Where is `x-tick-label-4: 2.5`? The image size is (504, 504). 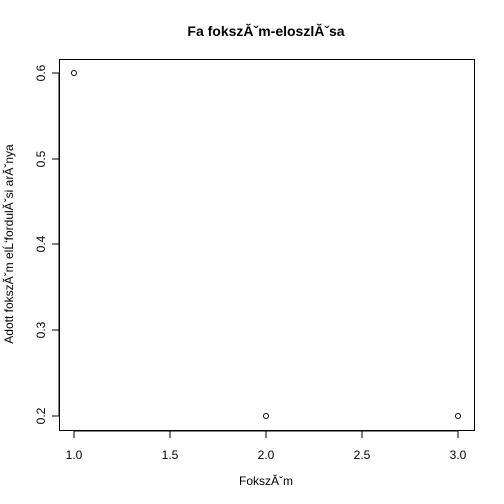 x-tick-label-4: 2.5 is located at coordinates (362, 455).